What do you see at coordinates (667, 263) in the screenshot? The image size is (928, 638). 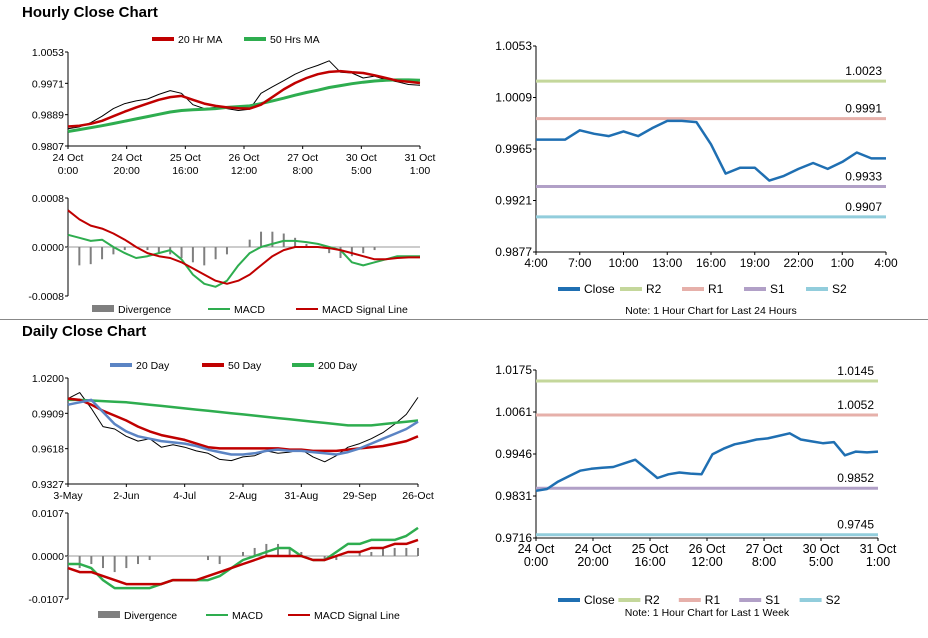 I see `x-tick-label: 13:00` at bounding box center [667, 263].